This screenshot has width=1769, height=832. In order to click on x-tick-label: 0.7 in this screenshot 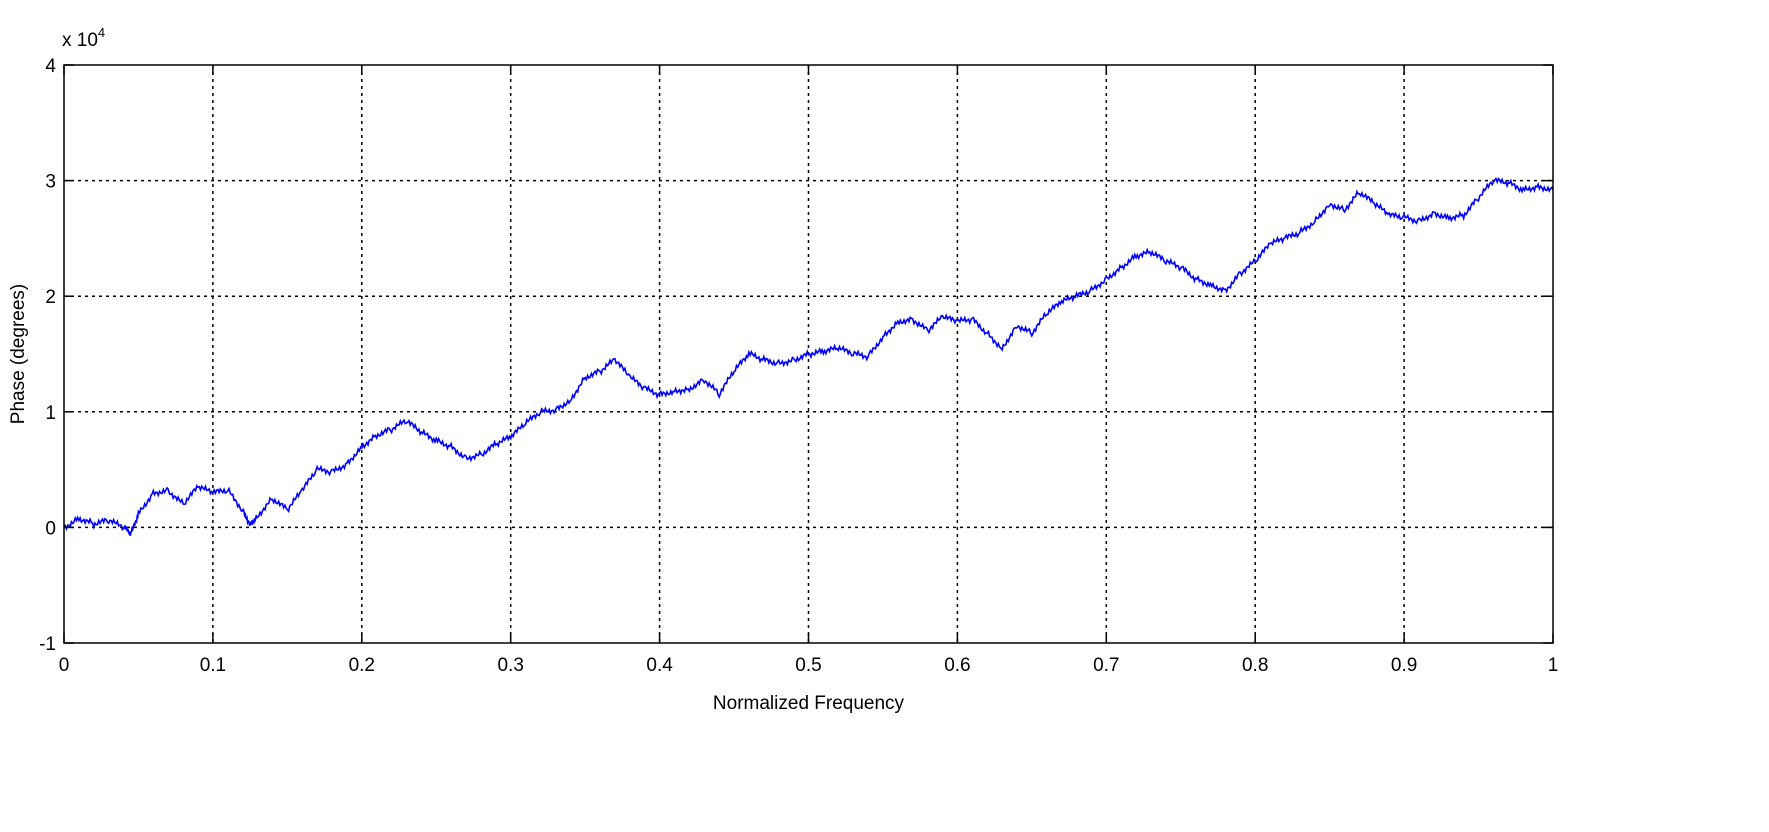, I will do `click(1106, 665)`.